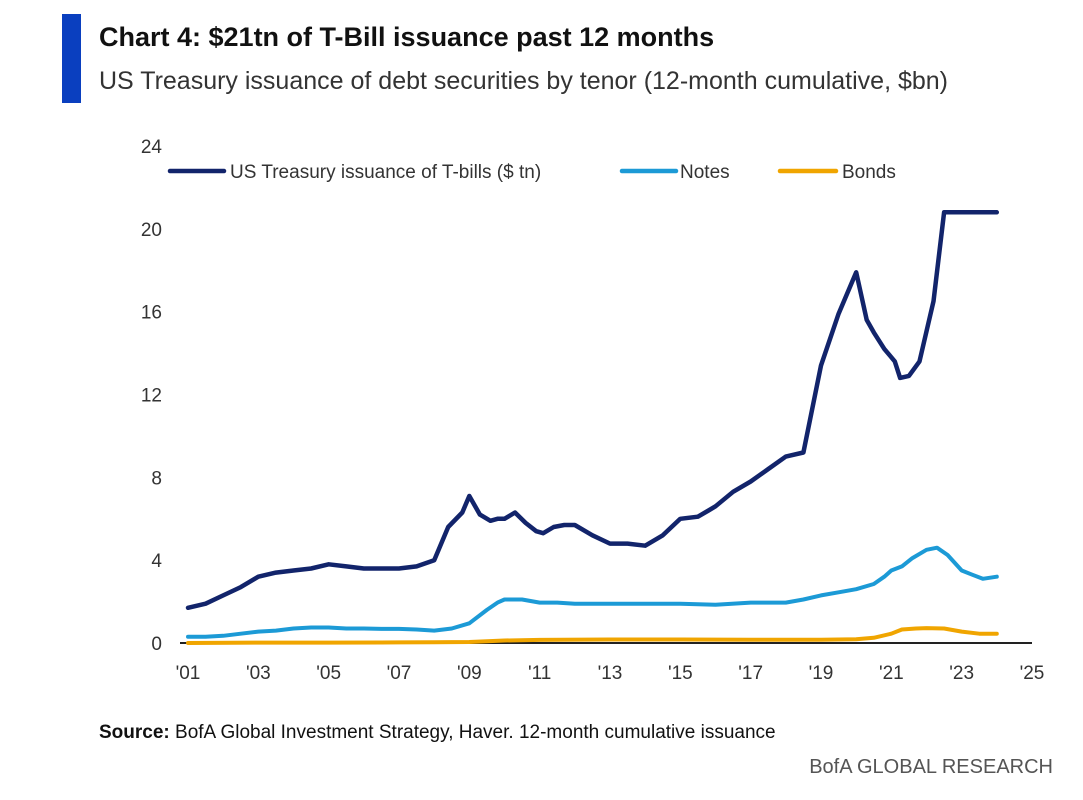  I want to click on x-tick-label: '07, so click(399, 673).